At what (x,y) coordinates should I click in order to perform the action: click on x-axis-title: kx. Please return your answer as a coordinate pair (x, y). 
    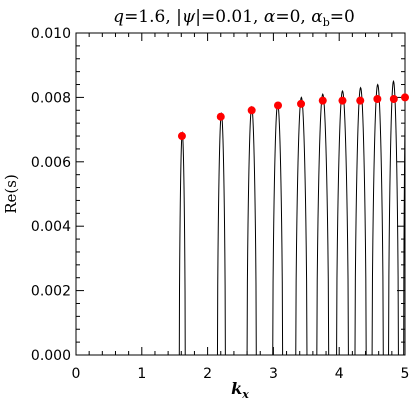
    Looking at the image, I should click on (240, 390).